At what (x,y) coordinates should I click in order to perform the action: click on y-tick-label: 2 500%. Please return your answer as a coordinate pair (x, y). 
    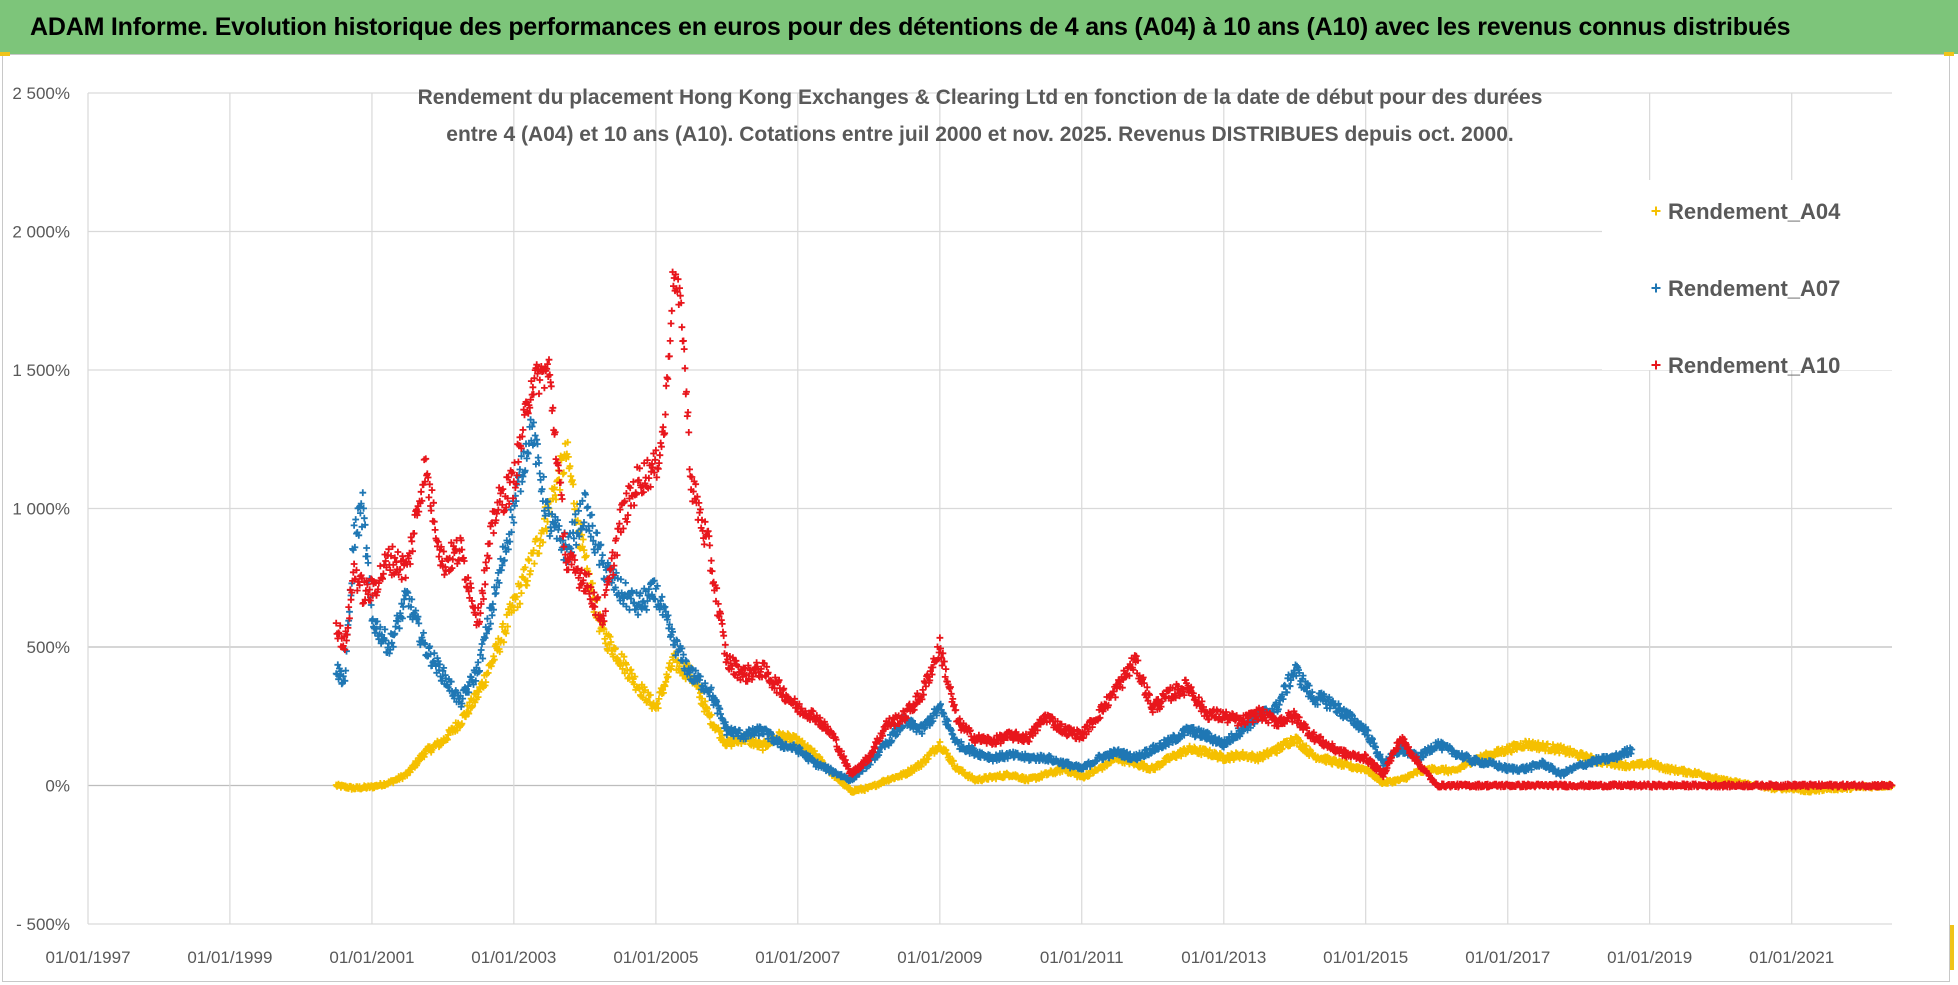
    Looking at the image, I should click on (41, 93).